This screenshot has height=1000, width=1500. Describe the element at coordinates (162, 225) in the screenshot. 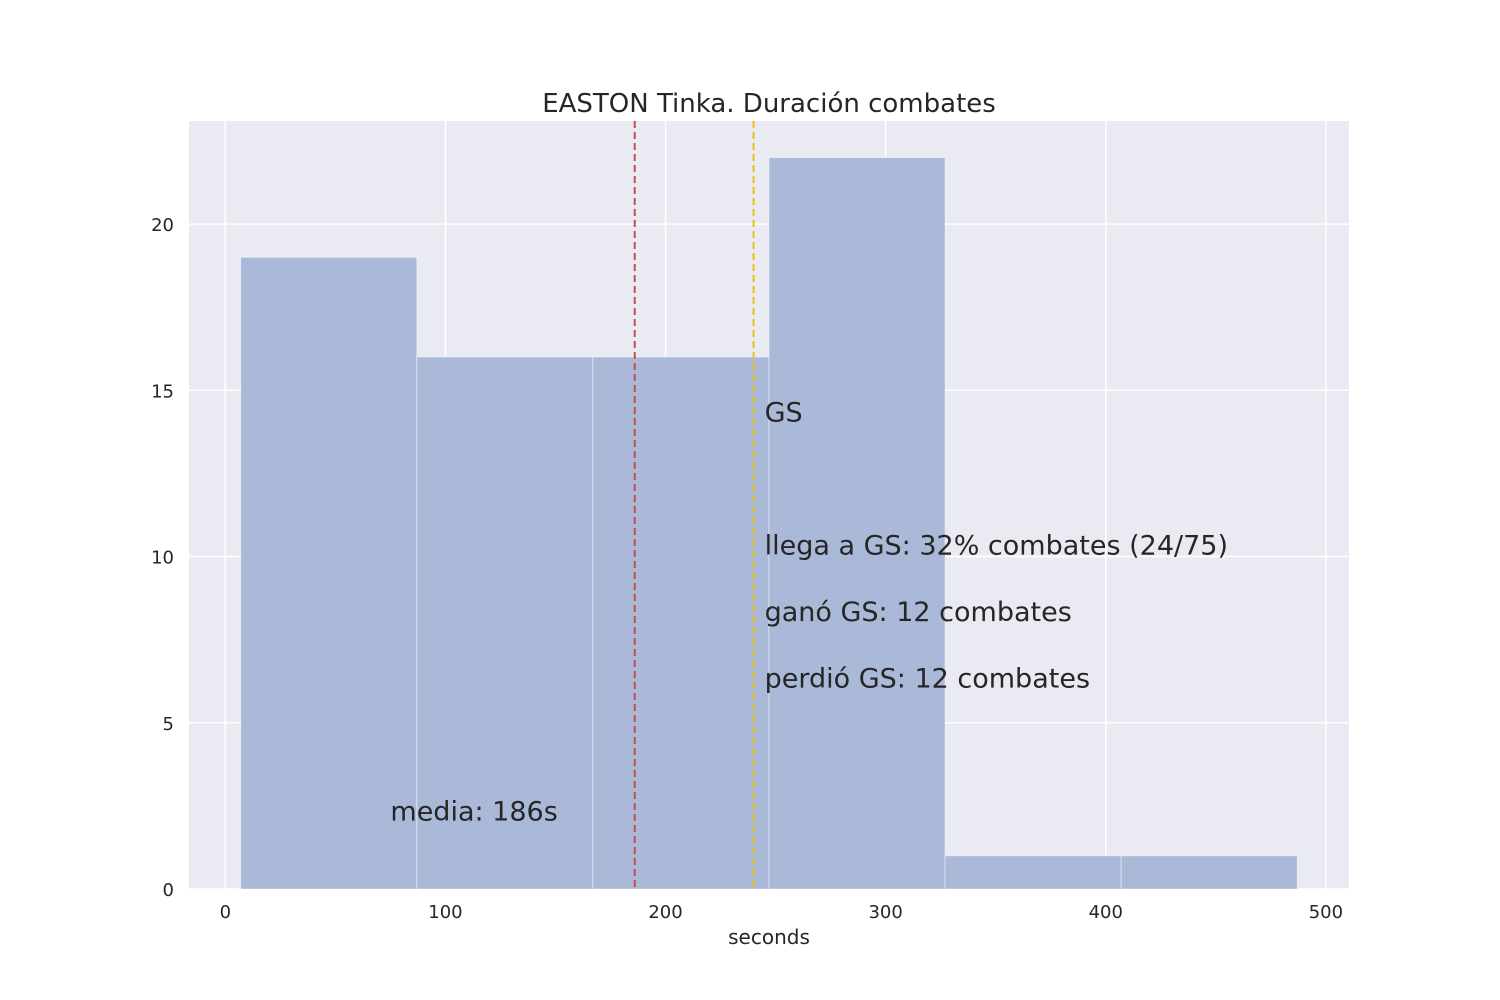

I see `y-tick-label: 20` at that location.